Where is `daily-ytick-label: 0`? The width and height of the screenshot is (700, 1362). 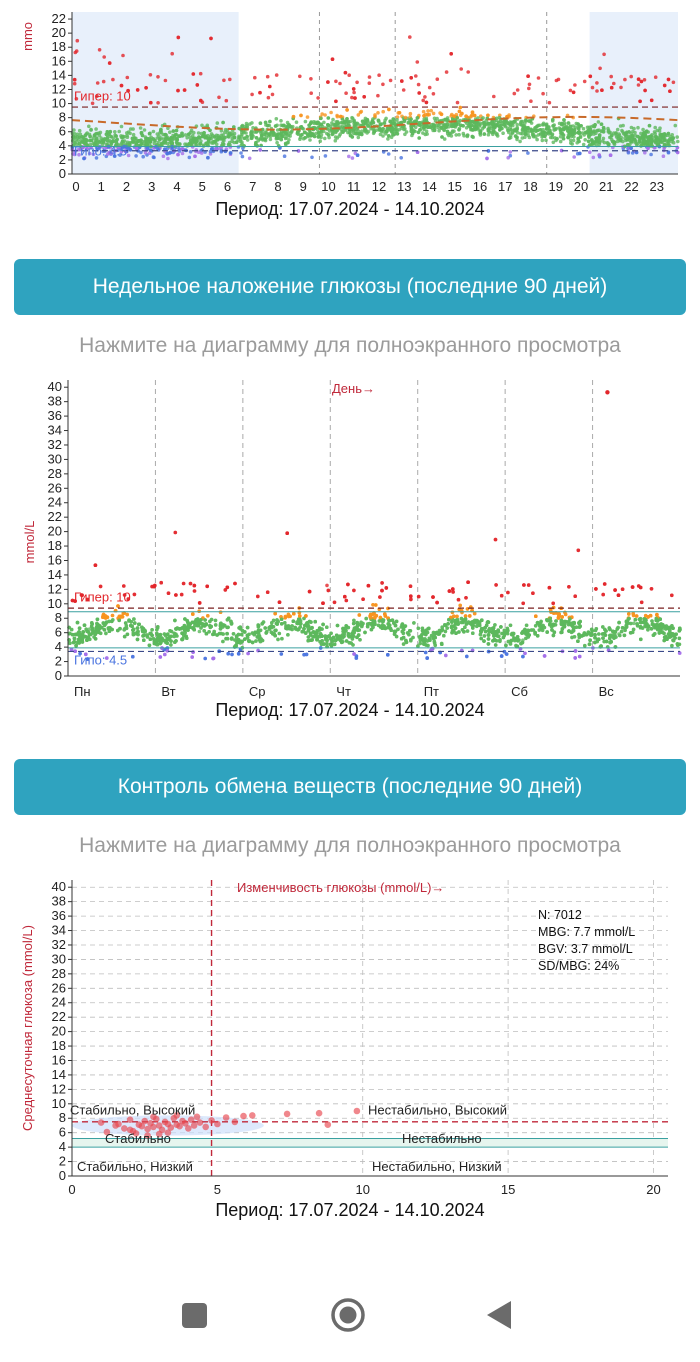
daily-ytick-label: 0 is located at coordinates (62, 173).